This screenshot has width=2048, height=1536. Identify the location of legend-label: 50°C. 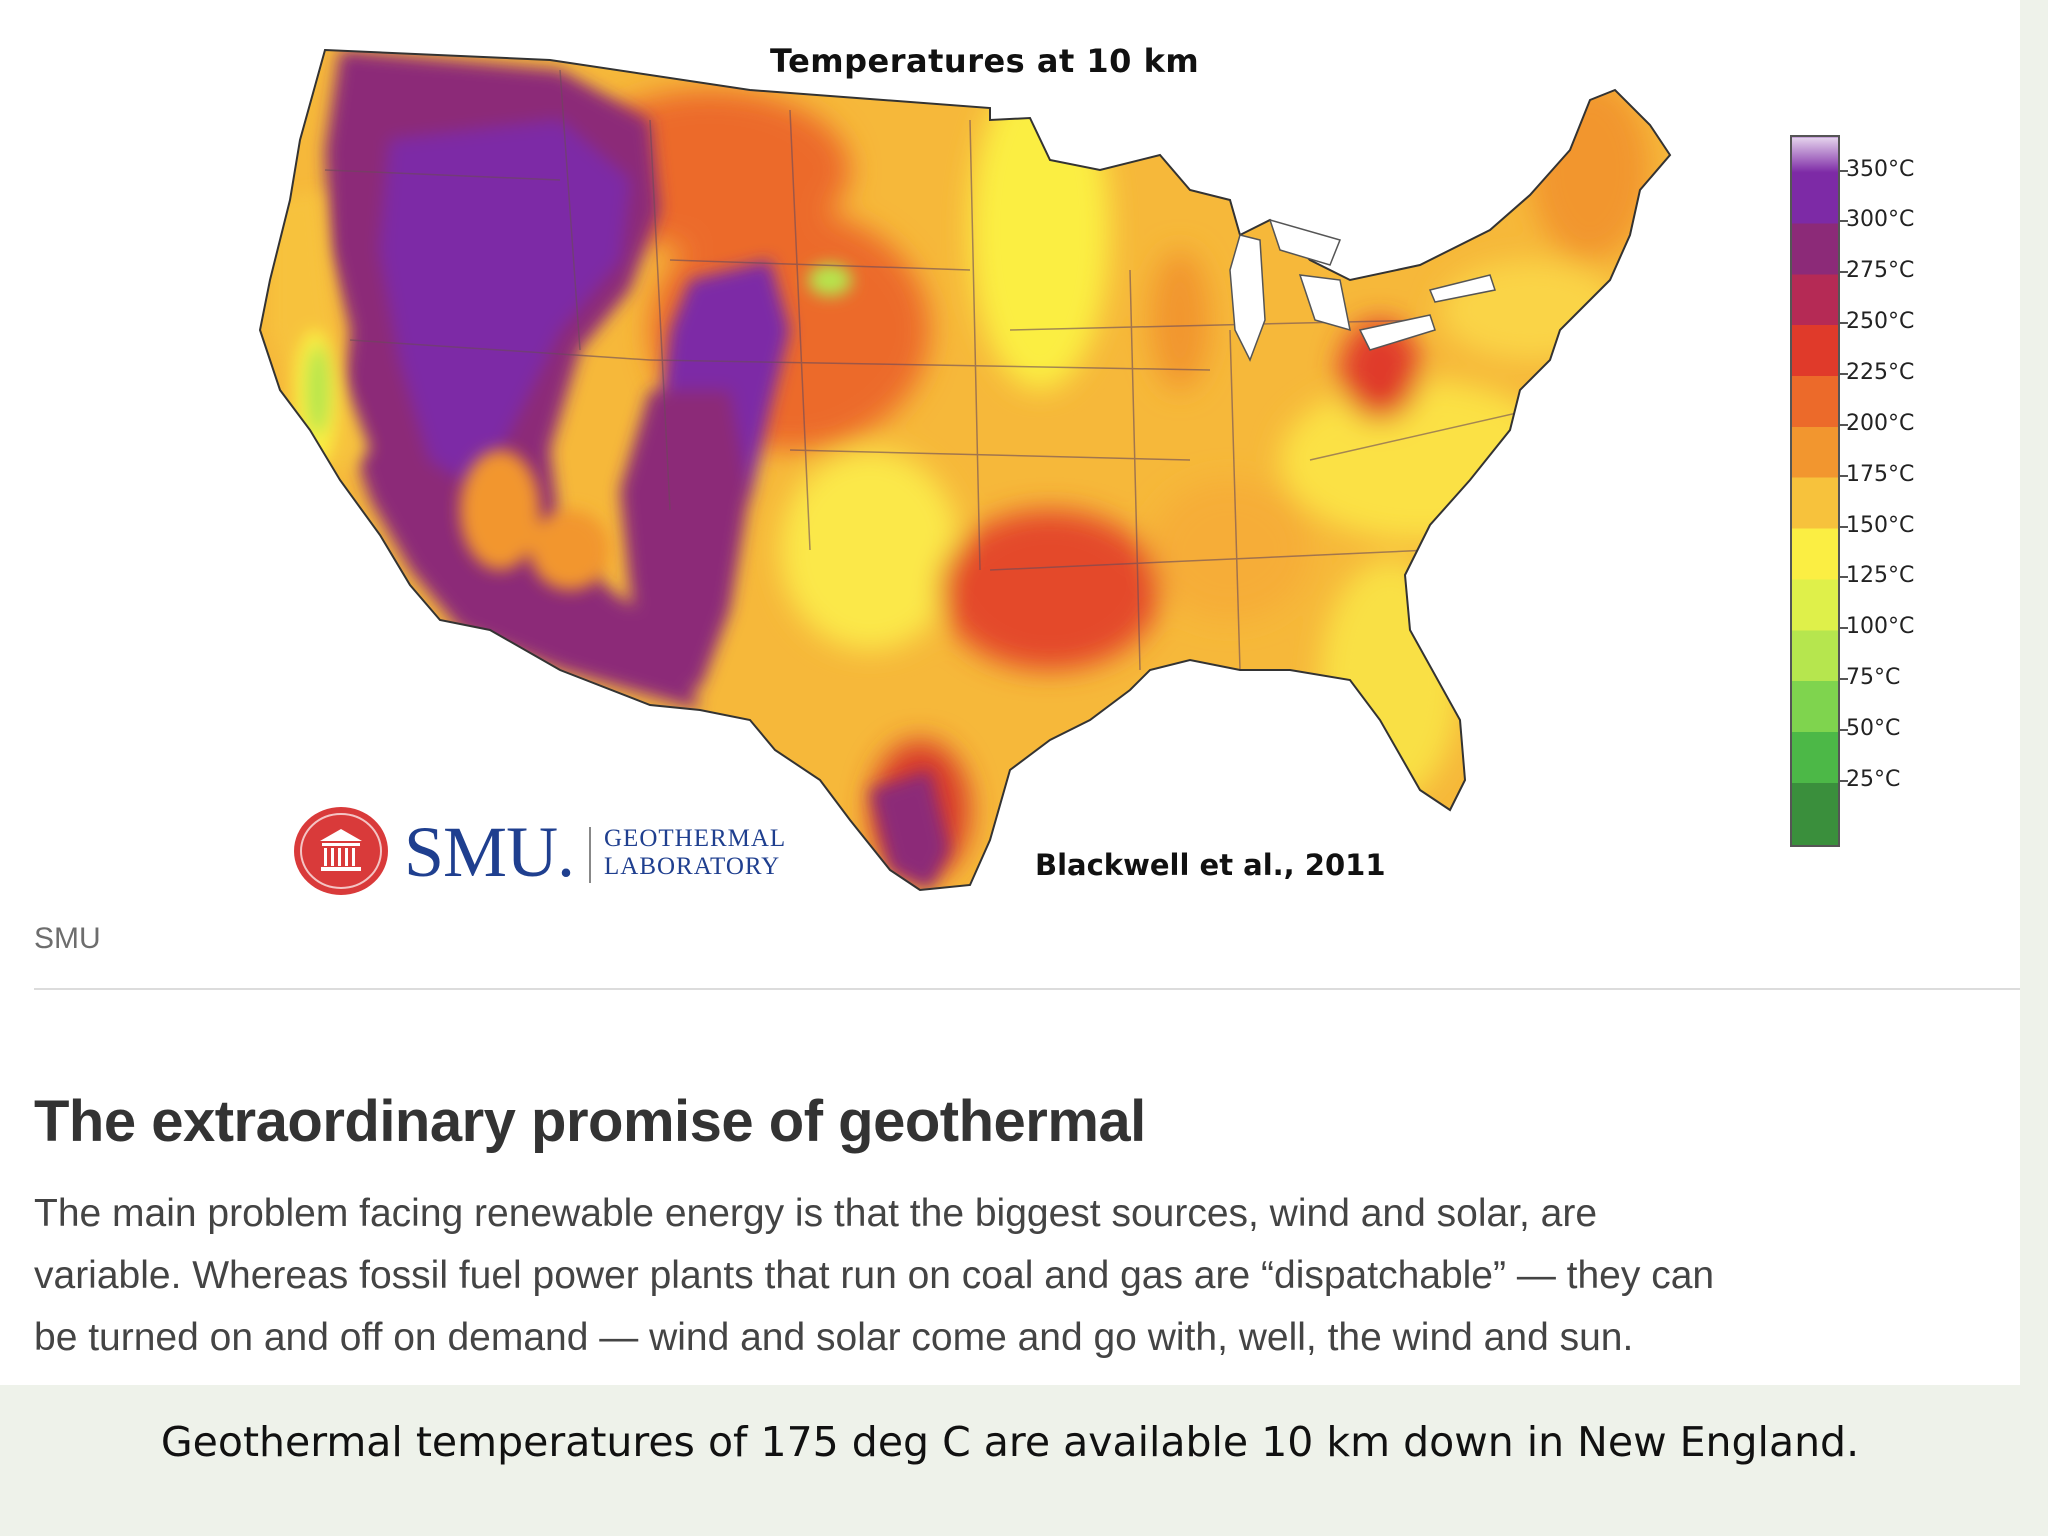
(1873, 729).